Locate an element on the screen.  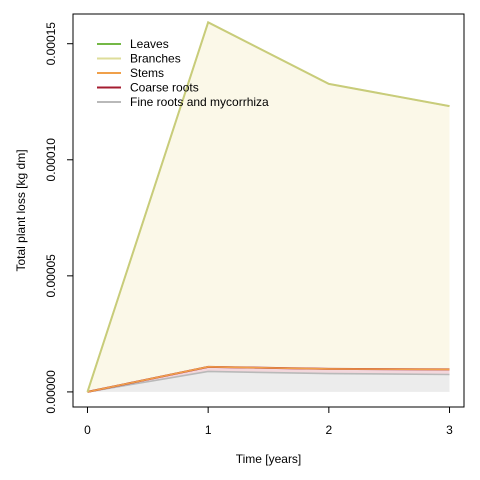
y-axis-title: Total plant loss [kg dm] is located at coordinates (21, 210).